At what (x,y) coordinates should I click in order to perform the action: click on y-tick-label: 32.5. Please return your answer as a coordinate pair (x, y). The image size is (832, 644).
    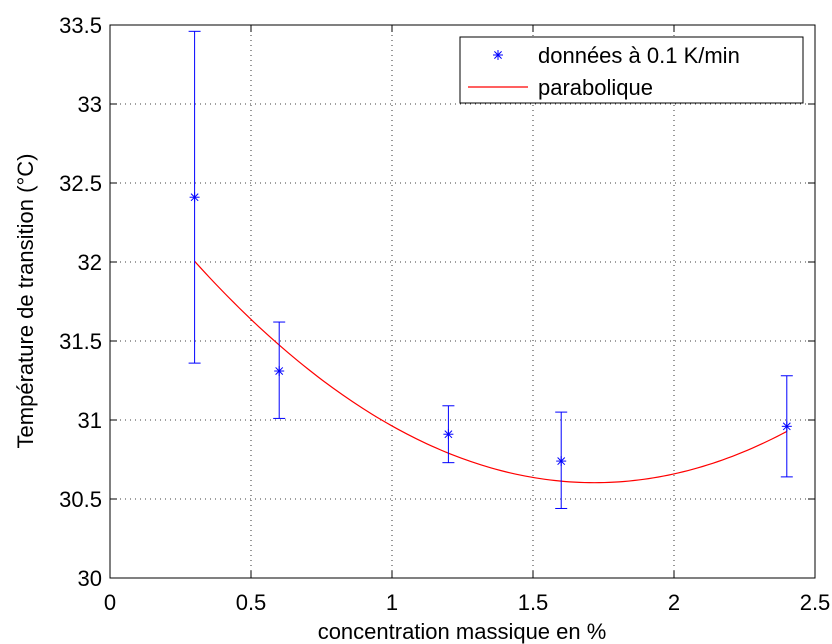
    Looking at the image, I should click on (80, 183).